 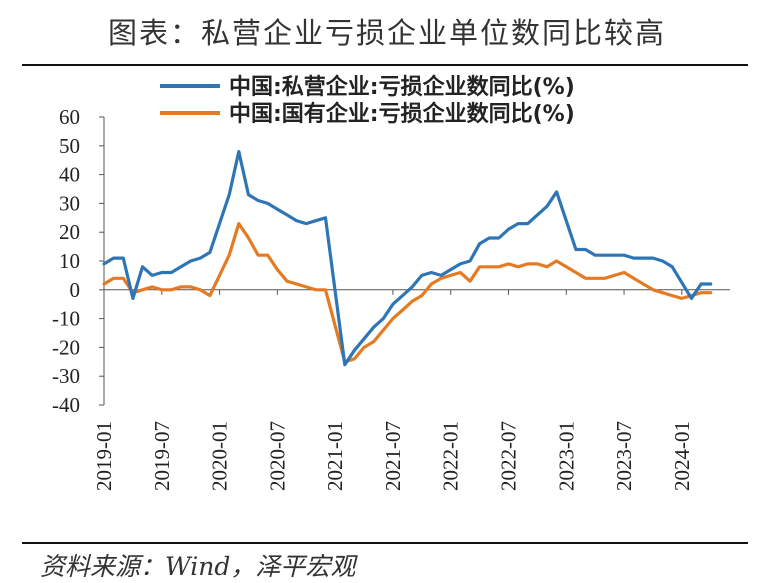 I want to click on x-tick-label: 2020-01, so click(x=220, y=456).